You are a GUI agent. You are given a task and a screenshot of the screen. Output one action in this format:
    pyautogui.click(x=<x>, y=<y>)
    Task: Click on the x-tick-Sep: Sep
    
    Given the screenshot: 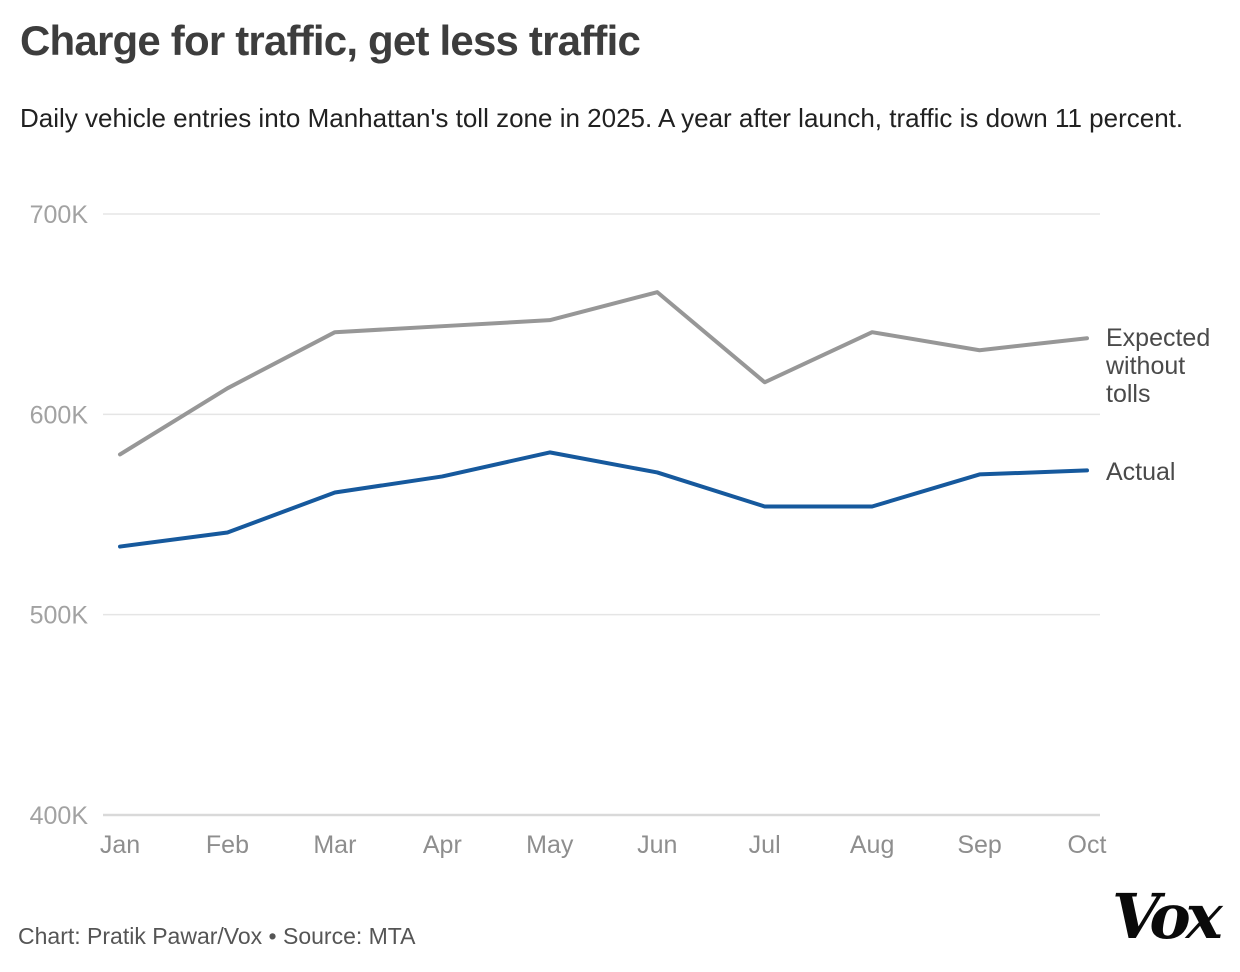 What is the action you would take?
    pyautogui.click(x=979, y=845)
    